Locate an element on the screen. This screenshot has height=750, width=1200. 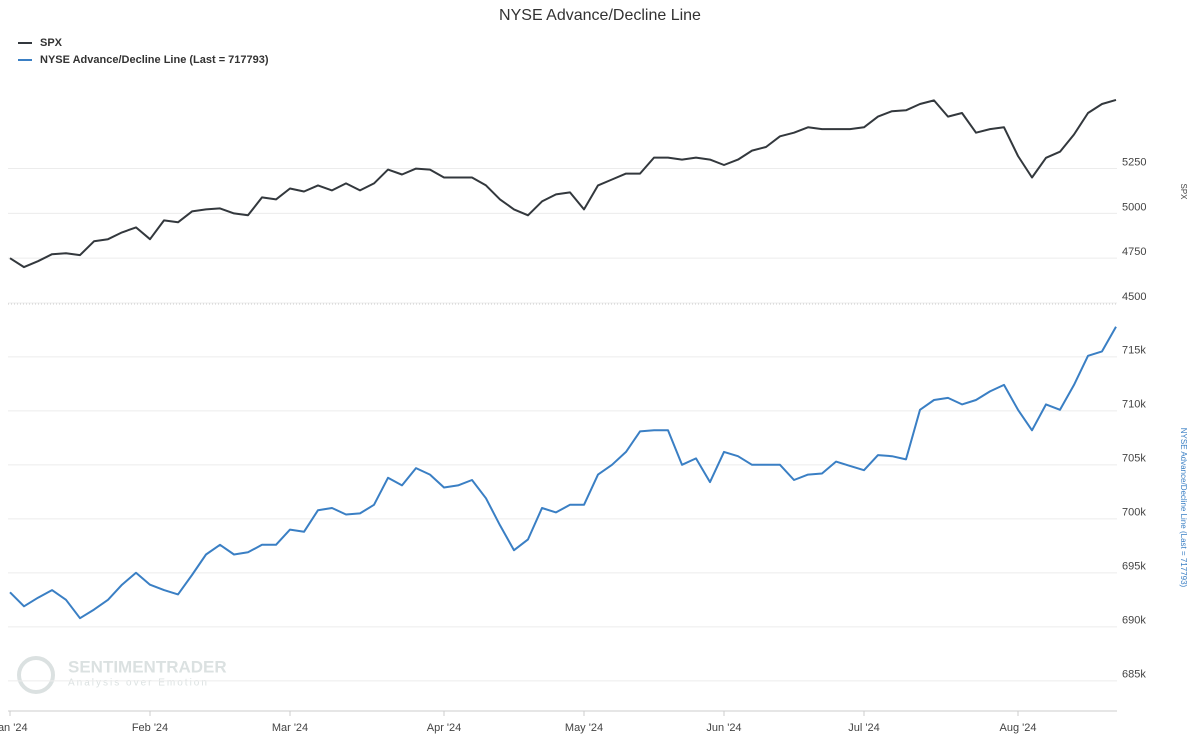
y-tick-label: 5000 is located at coordinates (1134, 207).